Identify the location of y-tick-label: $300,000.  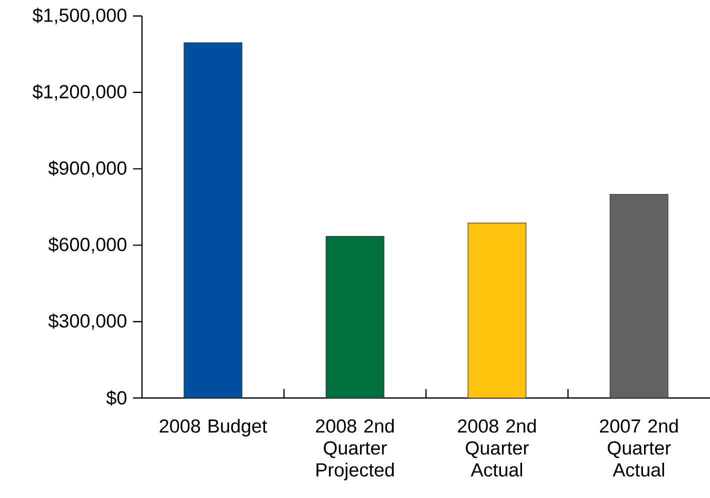
(87, 321).